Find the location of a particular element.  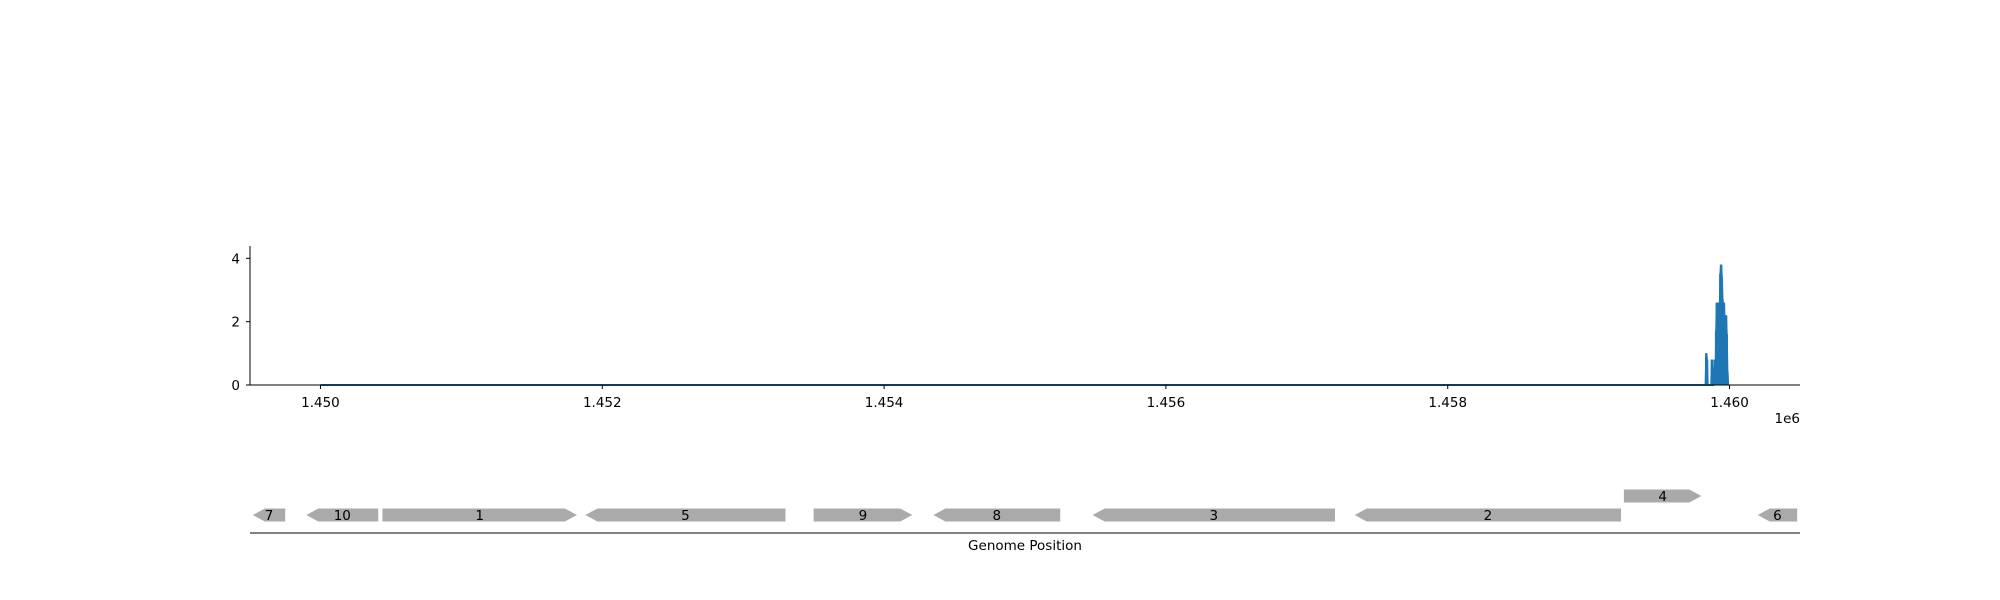

x-offset-label: 1e6 is located at coordinates (1787, 419).